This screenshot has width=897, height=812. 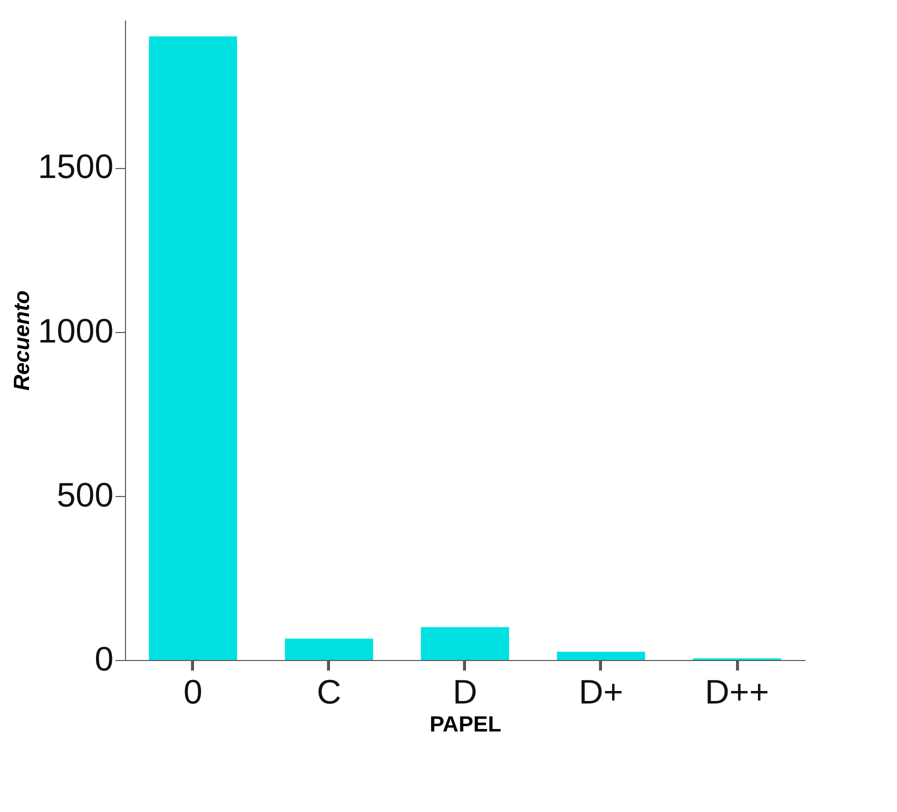 What do you see at coordinates (466, 724) in the screenshot?
I see `x-axis-title: PAPEL` at bounding box center [466, 724].